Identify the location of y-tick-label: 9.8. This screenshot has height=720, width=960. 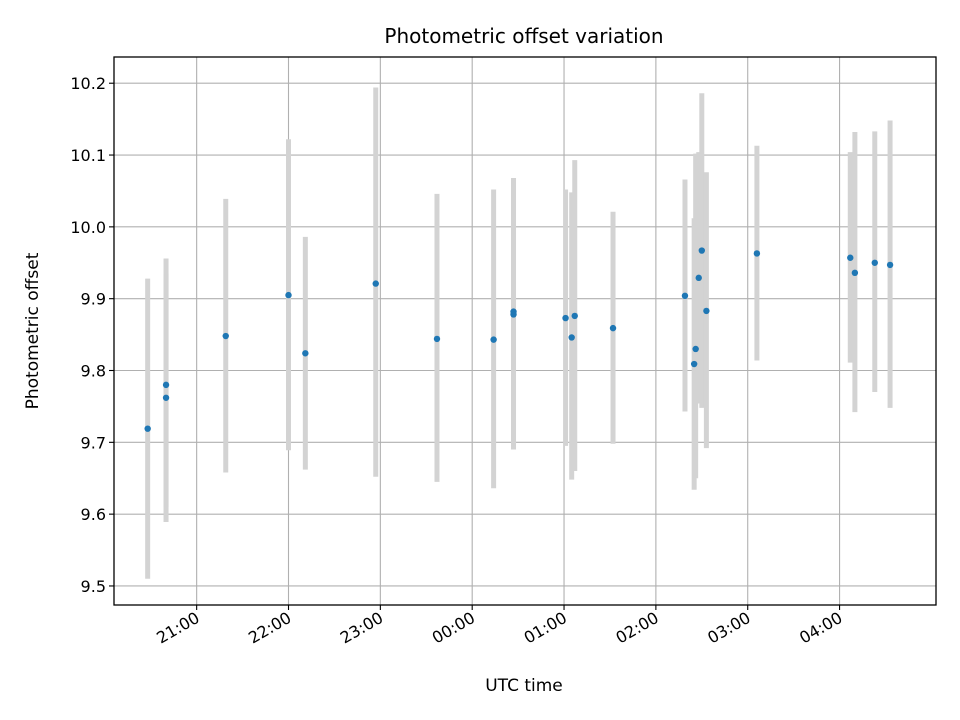
(93, 371).